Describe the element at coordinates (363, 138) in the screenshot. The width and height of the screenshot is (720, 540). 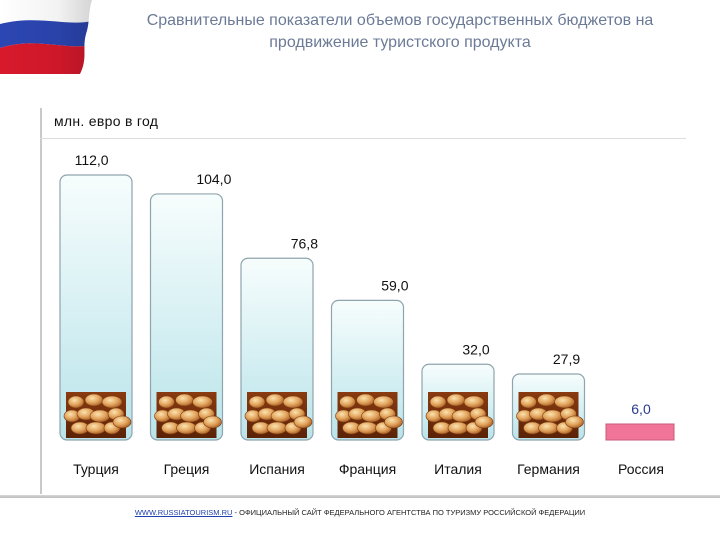
I see `chart-top-divider` at that location.